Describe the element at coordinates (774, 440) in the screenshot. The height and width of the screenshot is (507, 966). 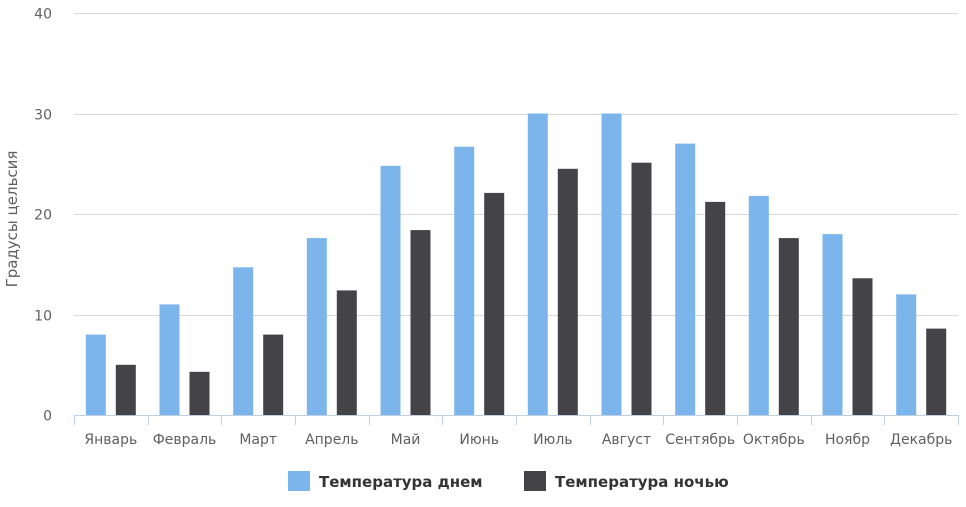
I see `x-category-label: Октябрь` at that location.